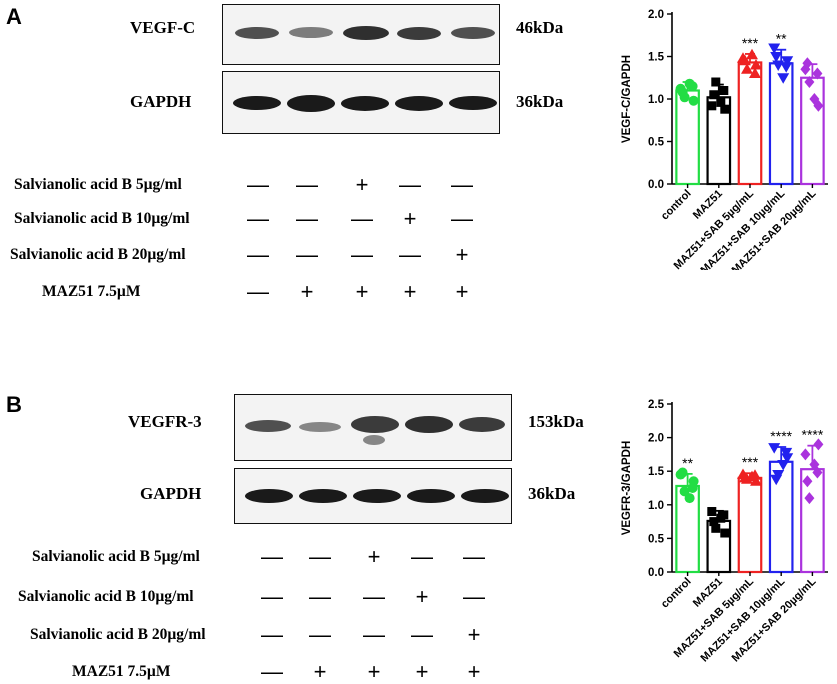 The width and height of the screenshot is (837, 684). I want to click on blot-label-gapdh-a: GAPDH, so click(161, 101).